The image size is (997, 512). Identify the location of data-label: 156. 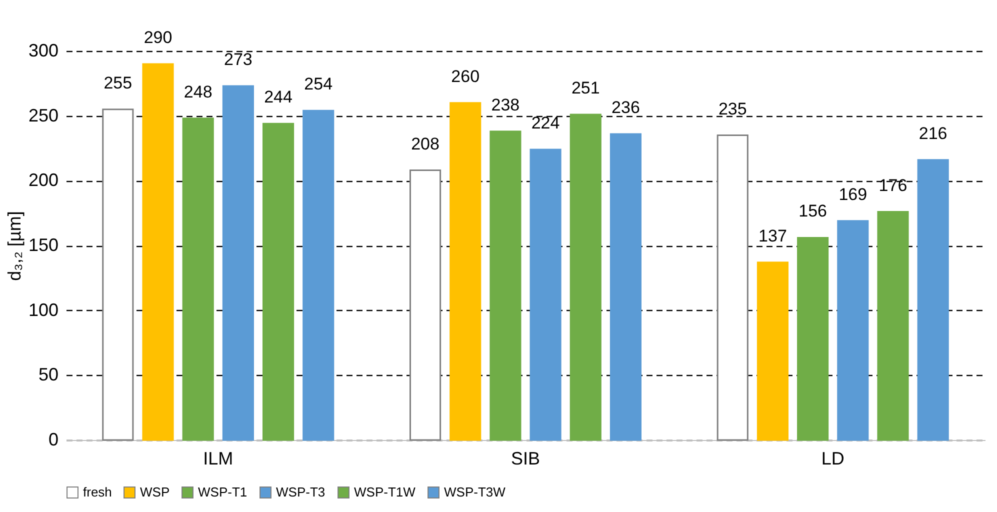
(812, 211).